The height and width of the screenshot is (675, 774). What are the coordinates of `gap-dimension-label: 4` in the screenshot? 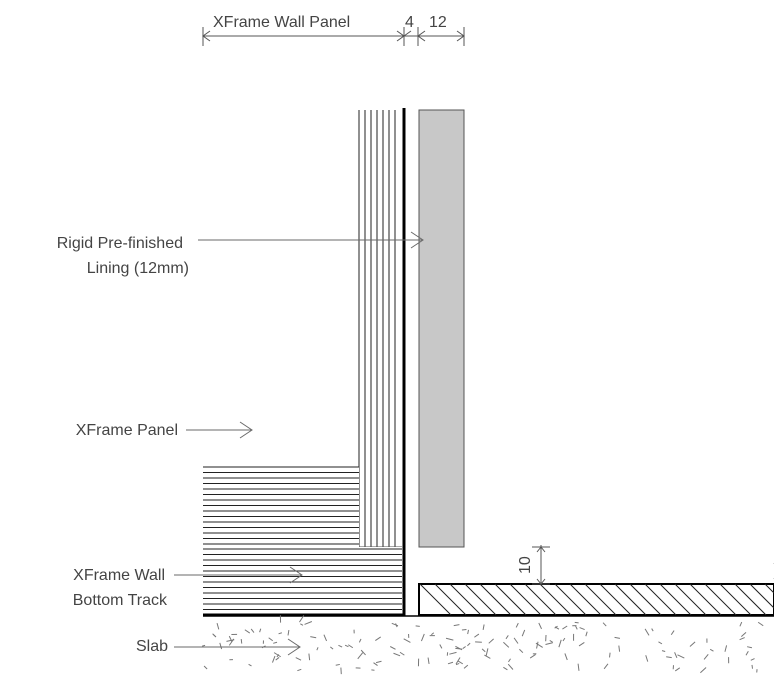 It's located at (409, 22).